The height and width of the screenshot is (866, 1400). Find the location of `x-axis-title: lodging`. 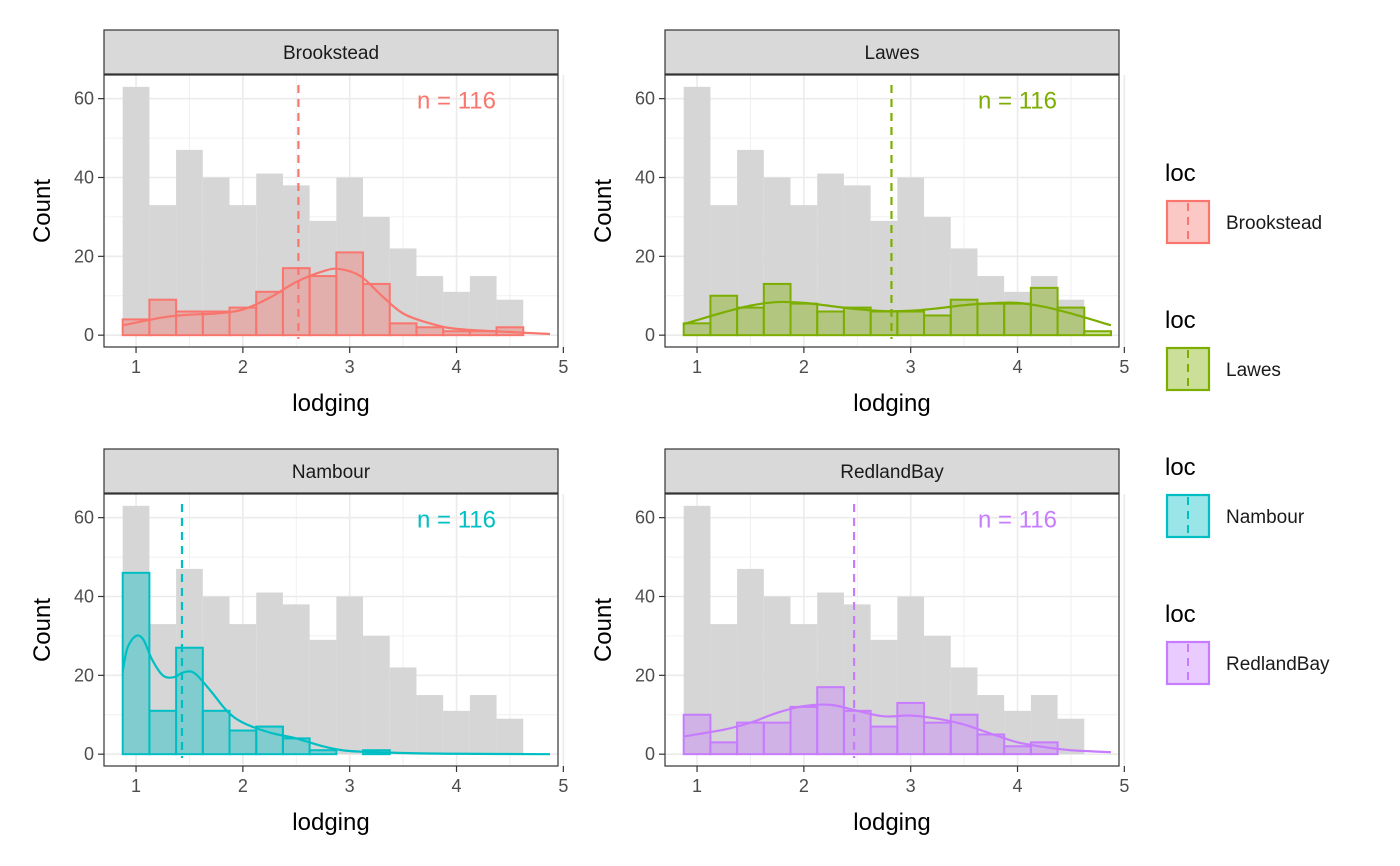

x-axis-title: lodging is located at coordinates (891, 822).